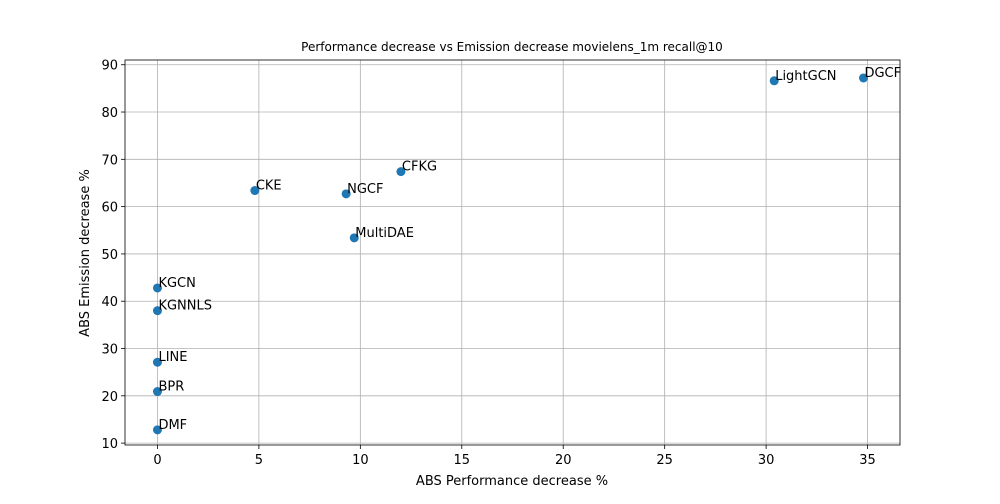 The width and height of the screenshot is (1000, 504). I want to click on point-label: DGCF, so click(882, 73).